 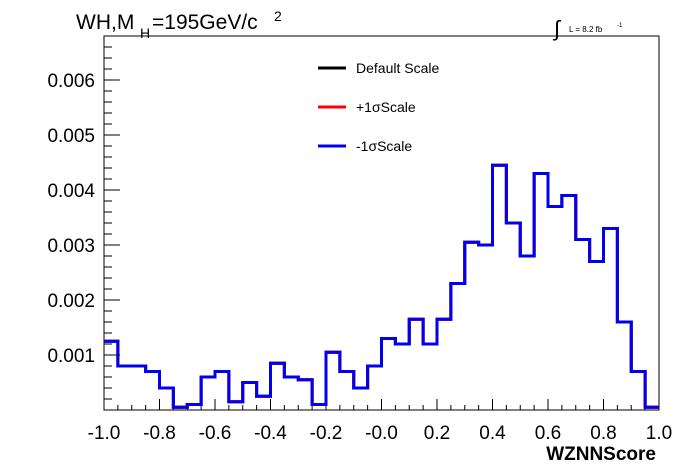 I want to click on luminosity-label: ∫ L = 8.2 fb -1, so click(x=587, y=28).